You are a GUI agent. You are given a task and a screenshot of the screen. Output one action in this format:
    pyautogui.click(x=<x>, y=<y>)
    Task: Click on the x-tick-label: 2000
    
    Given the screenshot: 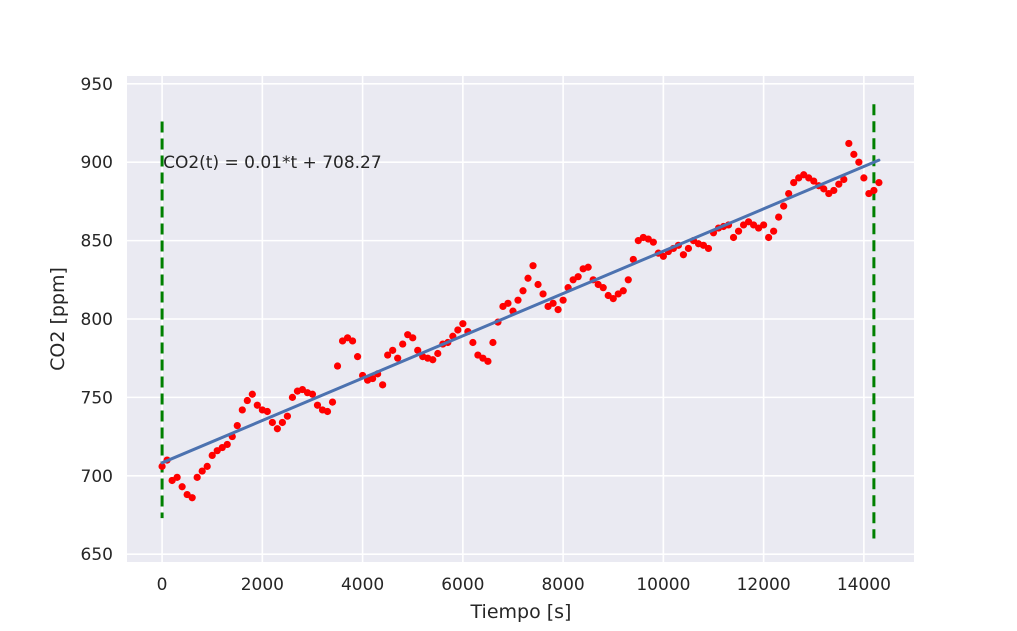 What is the action you would take?
    pyautogui.click(x=262, y=585)
    